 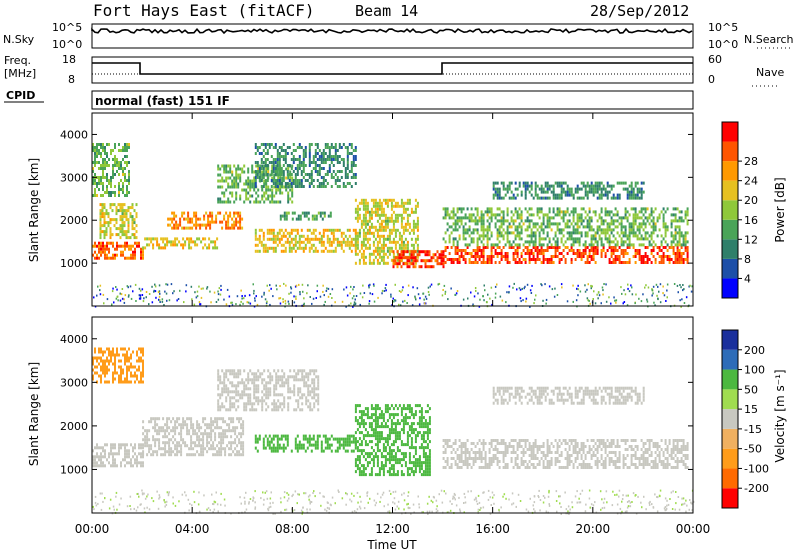 I want to click on freq-label-2: [MHz], so click(x=20, y=73).